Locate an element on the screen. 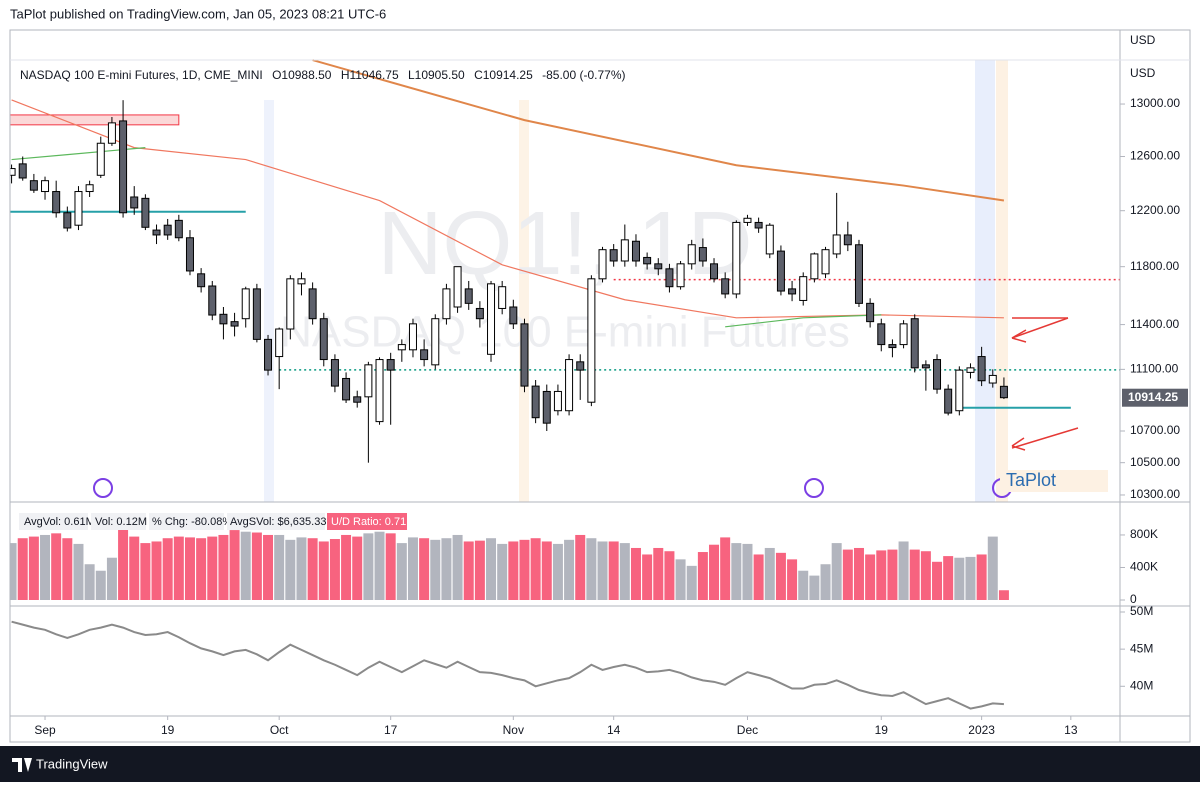  ohlc: O10988.50 is located at coordinates (302, 75).